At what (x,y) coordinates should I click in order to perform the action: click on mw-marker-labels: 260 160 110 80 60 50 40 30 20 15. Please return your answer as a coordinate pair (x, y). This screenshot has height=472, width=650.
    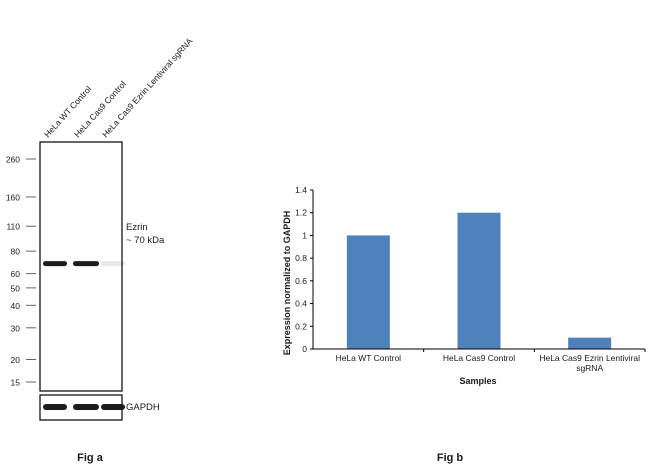
    Looking at the image, I should click on (13, 271).